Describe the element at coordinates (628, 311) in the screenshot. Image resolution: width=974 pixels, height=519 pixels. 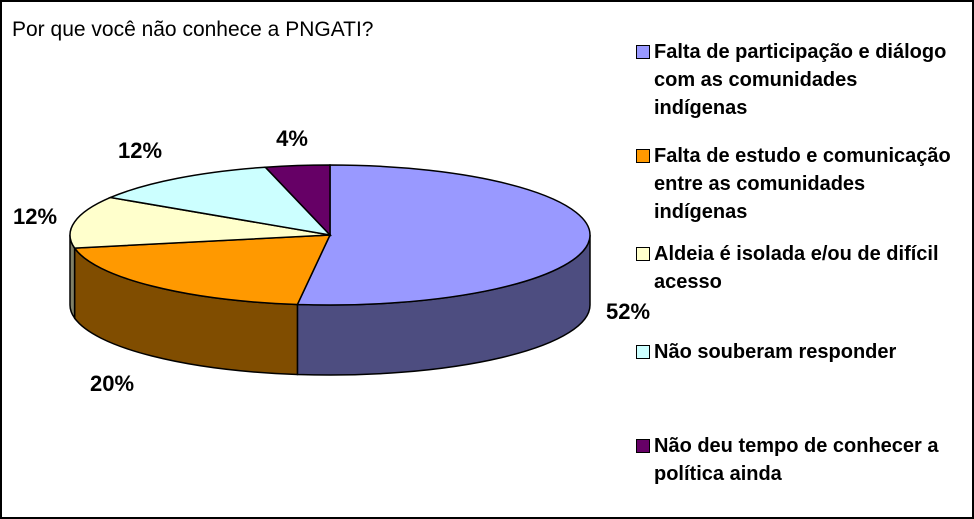
I see `data-label: 52%` at that location.